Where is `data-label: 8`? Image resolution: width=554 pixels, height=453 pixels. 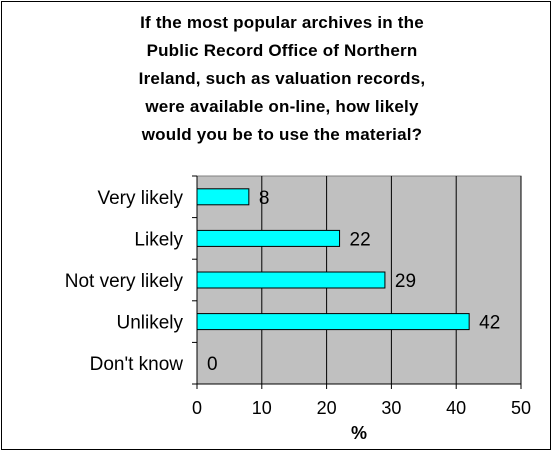
data-label: 8 is located at coordinates (264, 198).